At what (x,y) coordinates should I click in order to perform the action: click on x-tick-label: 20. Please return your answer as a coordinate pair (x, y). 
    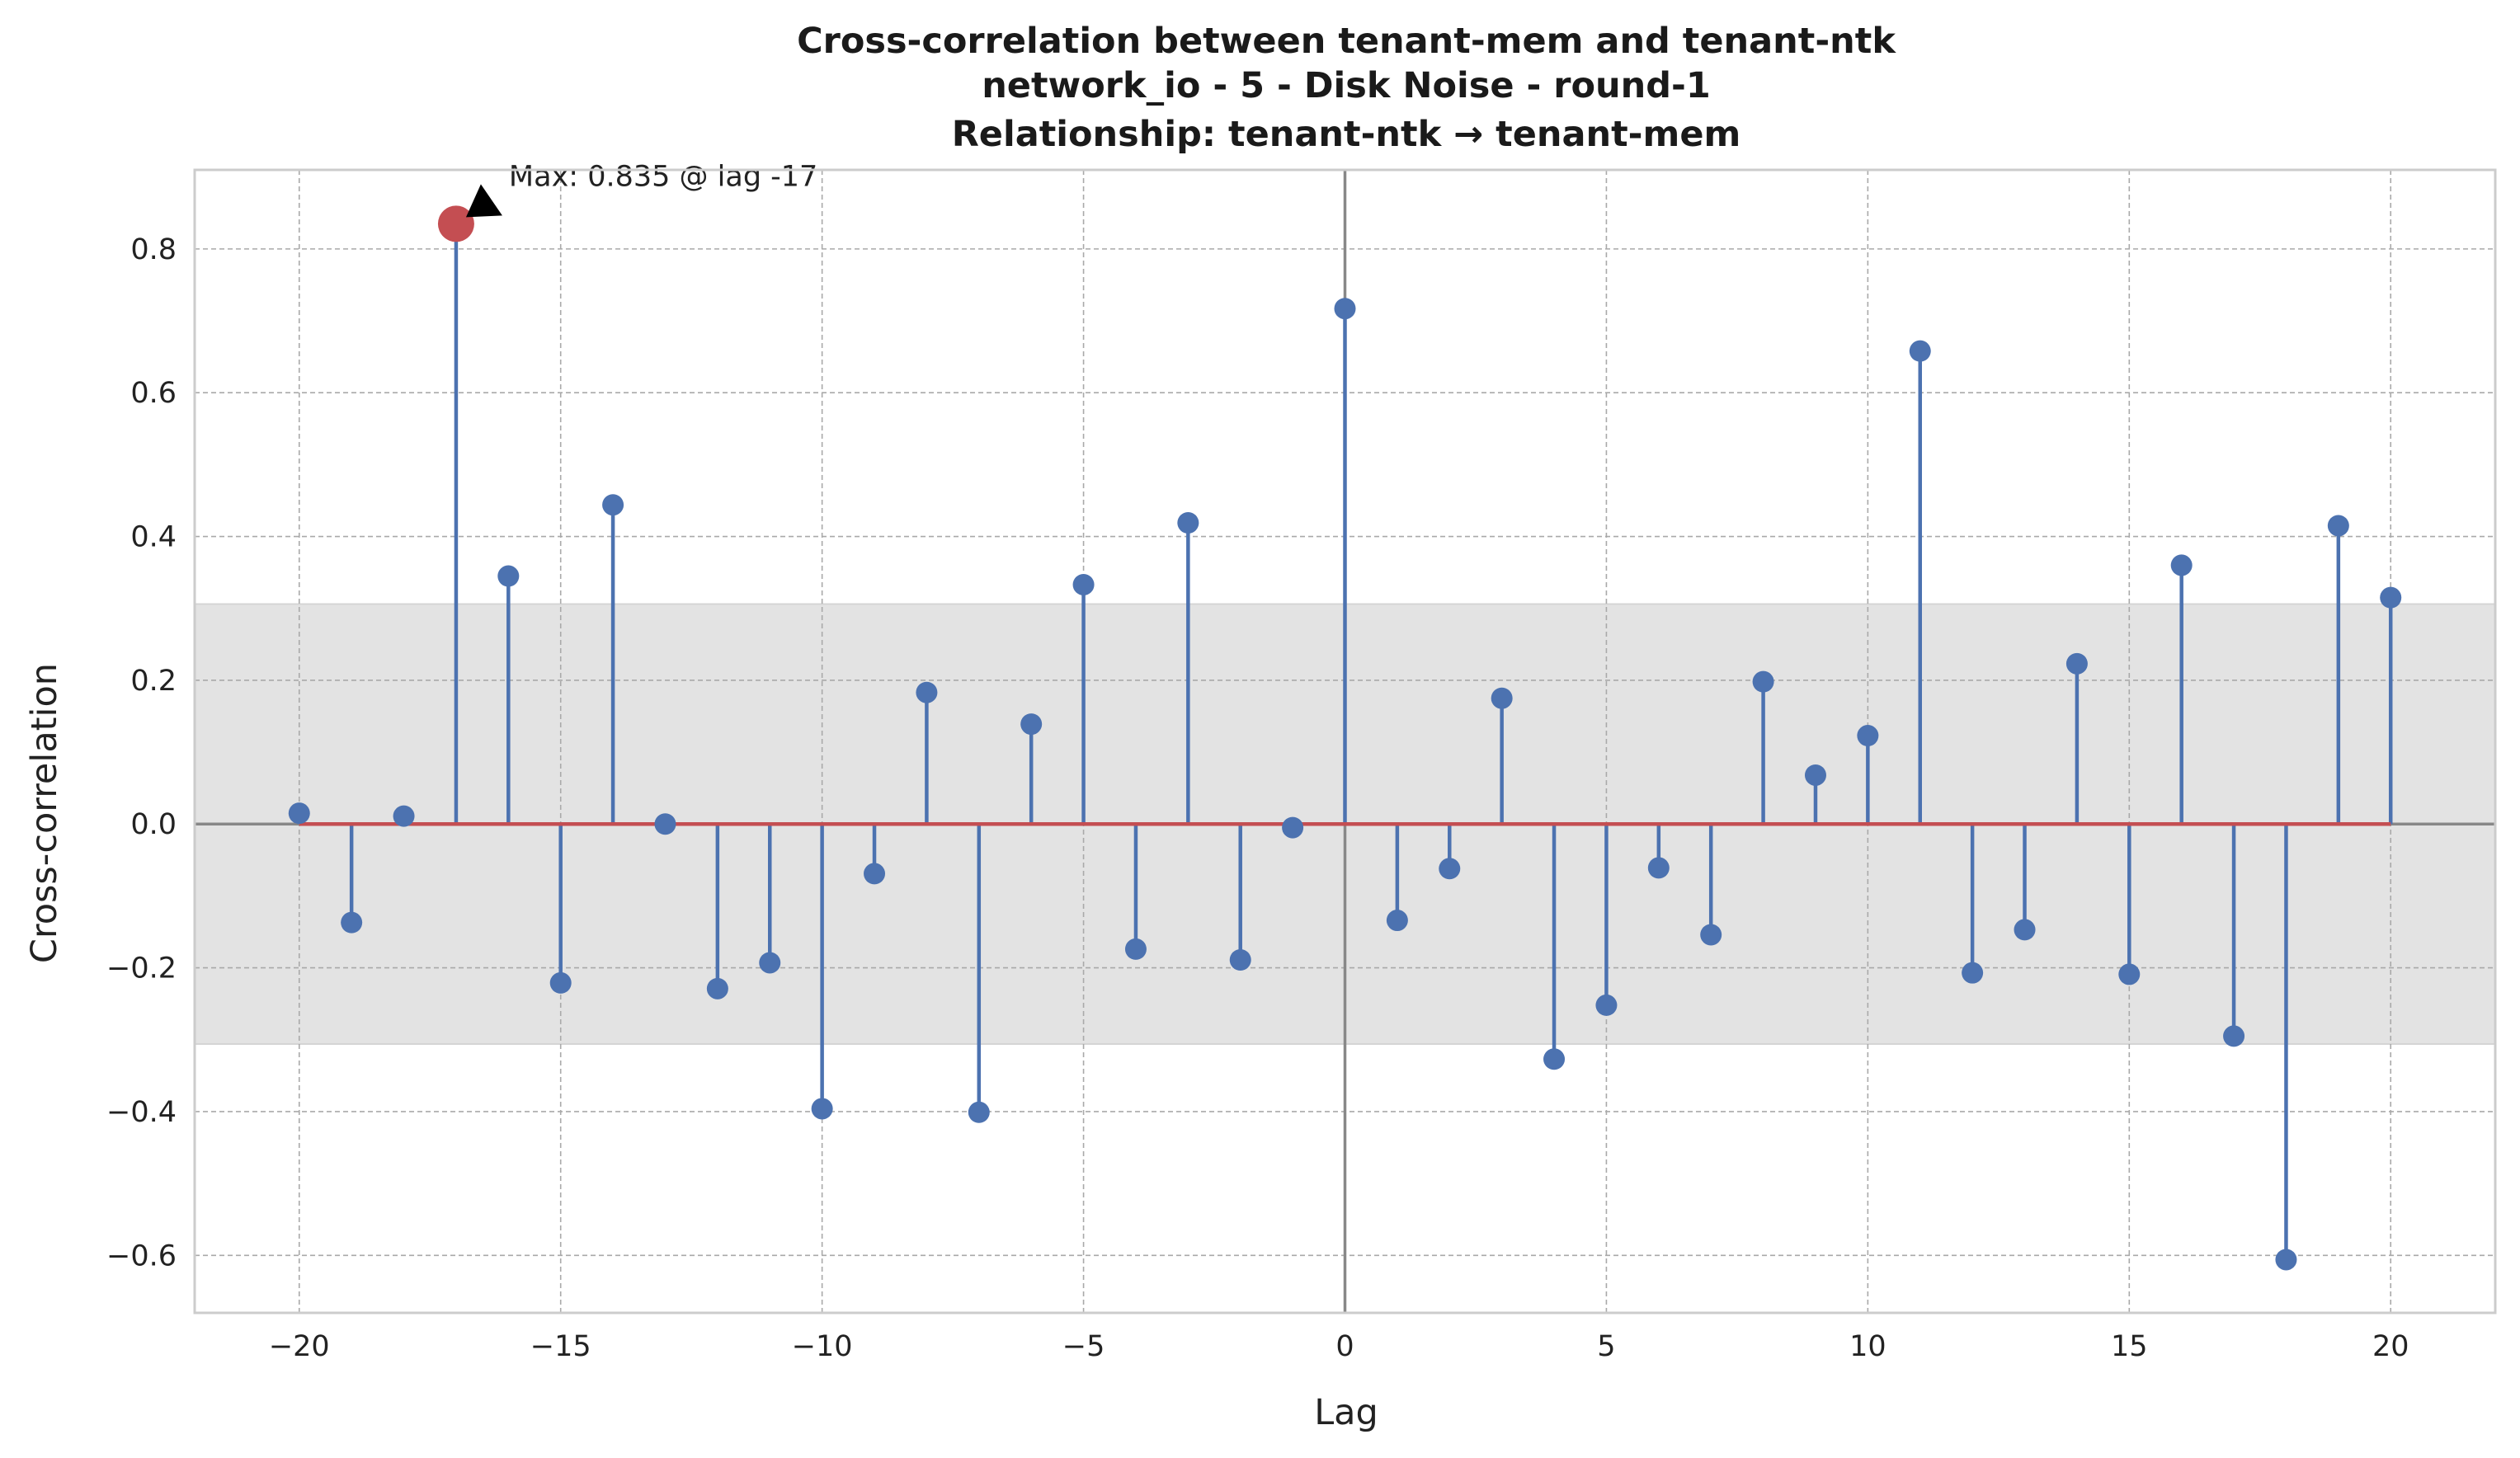
    Looking at the image, I should click on (2390, 1346).